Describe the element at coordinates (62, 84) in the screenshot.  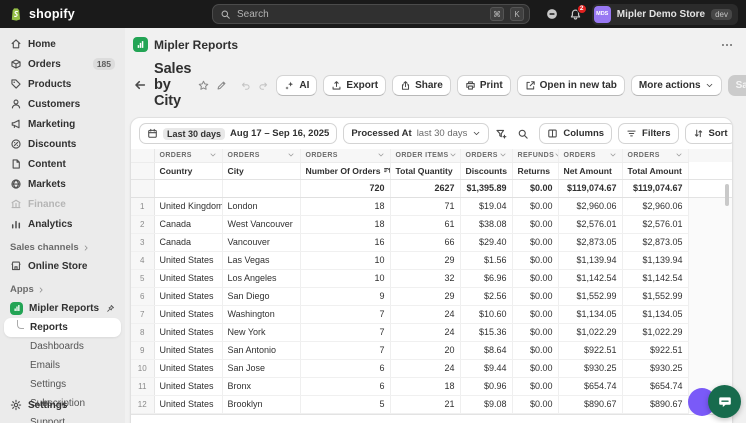
I see `sidebar-item-products: Products` at that location.